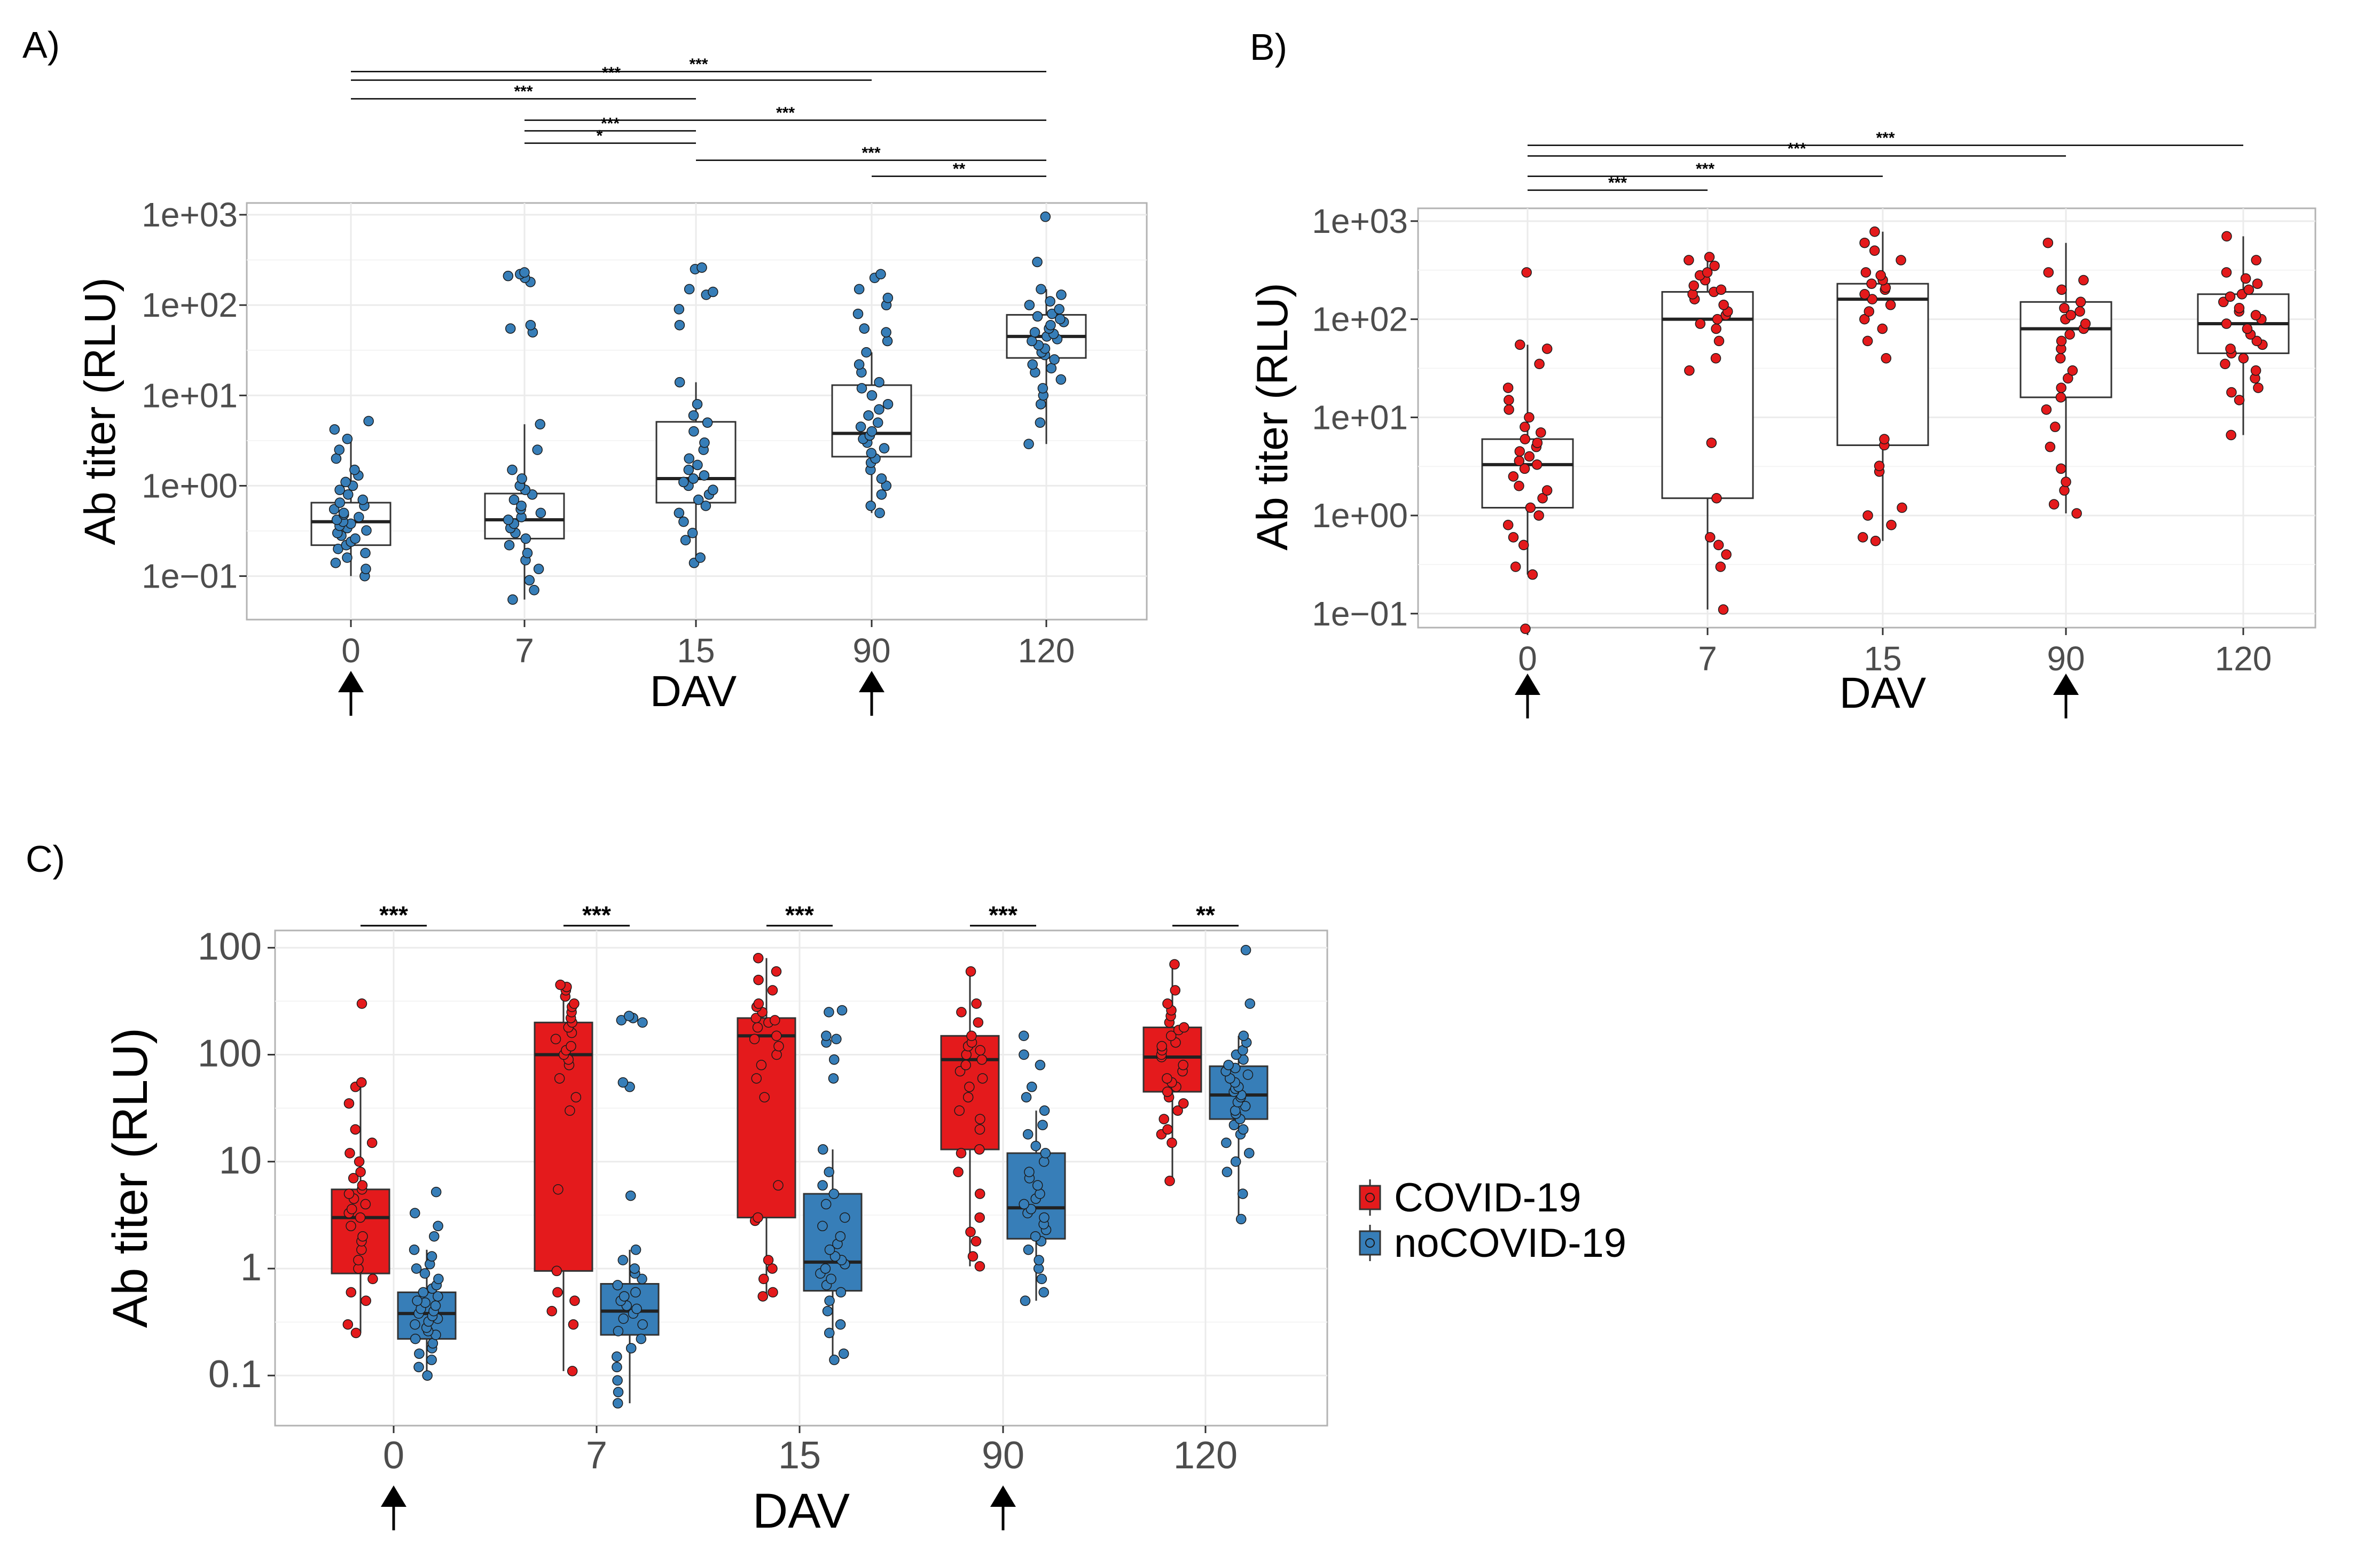 This screenshot has width=2380, height=1541. I want to click on significance-label: **, so click(960, 169).